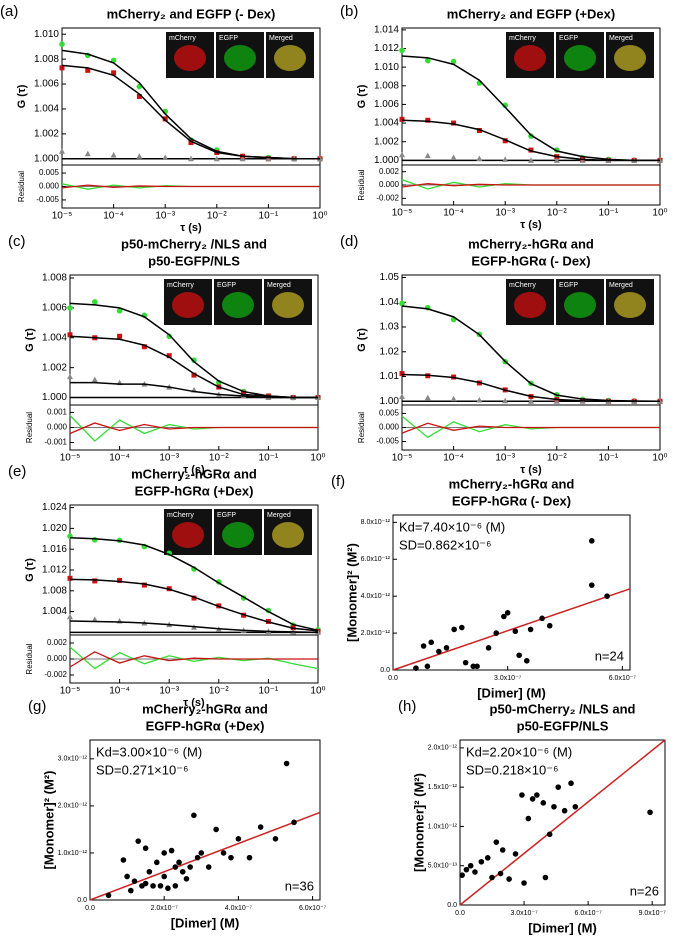 This screenshot has width=675, height=943. Describe the element at coordinates (90, 908) in the screenshot. I see `x-tick-label: 0.0` at that location.